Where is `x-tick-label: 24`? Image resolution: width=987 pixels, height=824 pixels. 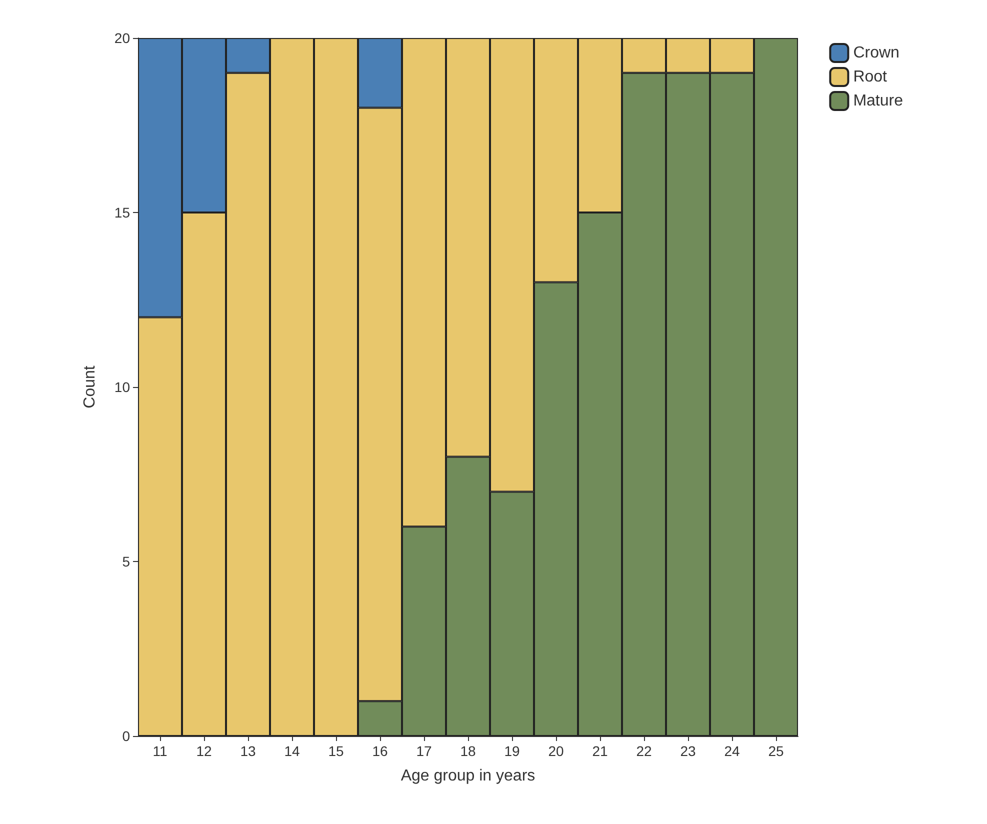 x-tick-label: 24 is located at coordinates (732, 751).